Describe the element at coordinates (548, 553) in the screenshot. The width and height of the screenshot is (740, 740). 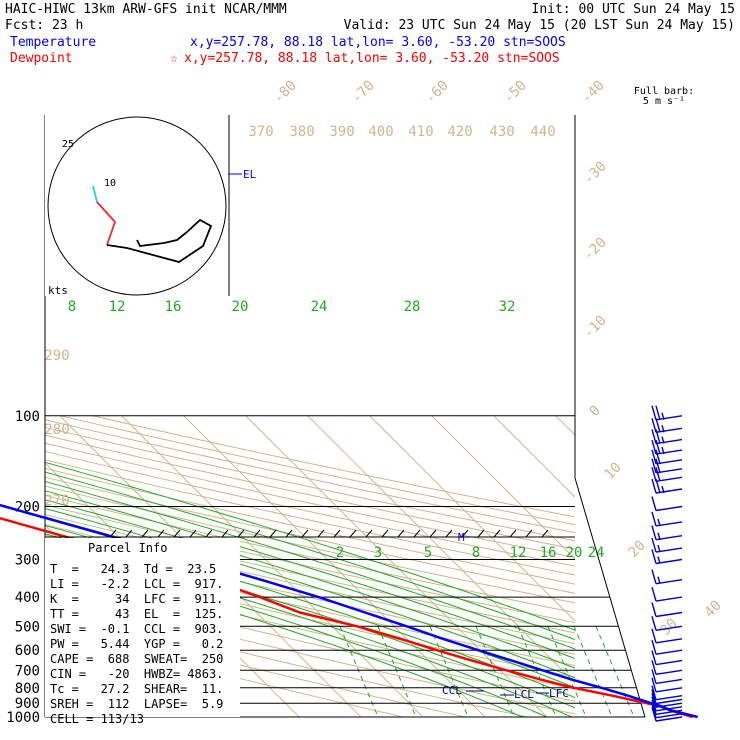
I see `mixing-ratio-label-16: 16` at that location.